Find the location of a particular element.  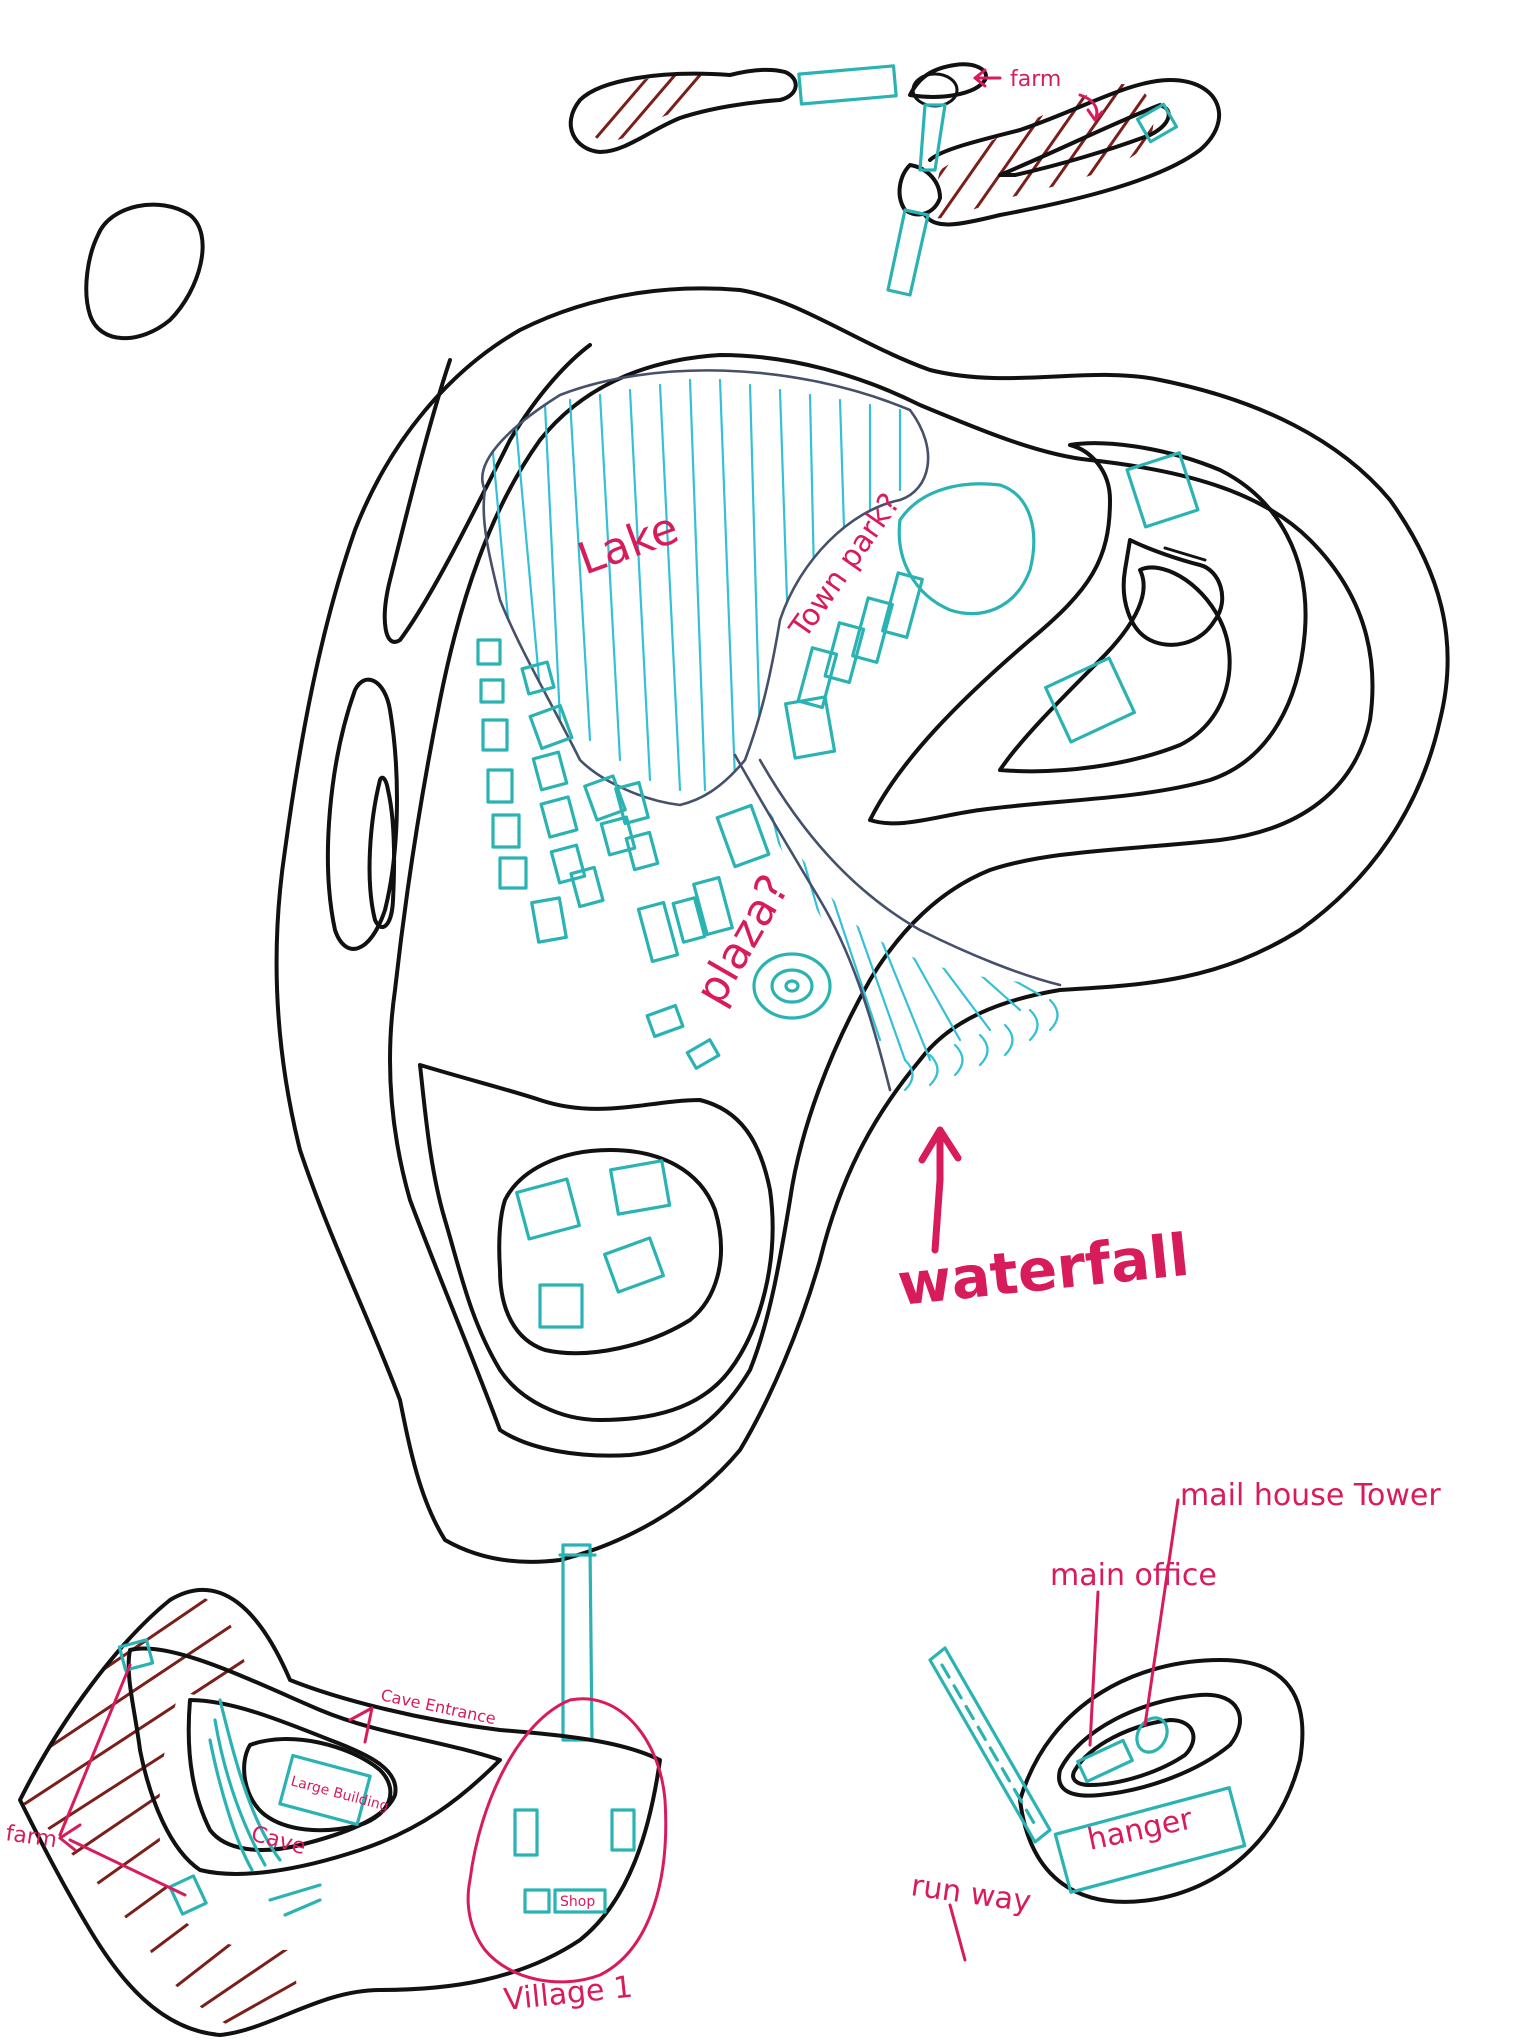

southeast-island-coast is located at coordinates (1161, 1781).